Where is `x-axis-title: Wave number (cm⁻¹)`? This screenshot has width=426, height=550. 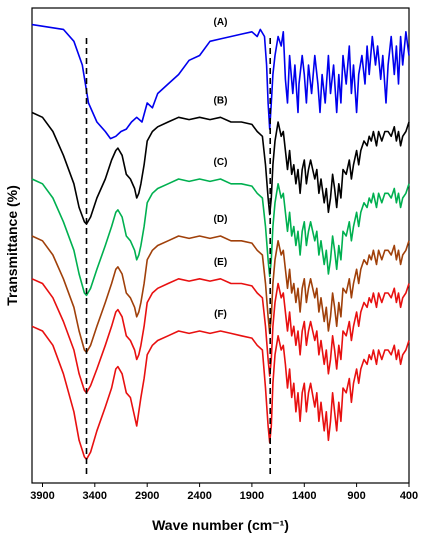
x-axis-title: Wave number (cm⁻¹) is located at coordinates (220, 525).